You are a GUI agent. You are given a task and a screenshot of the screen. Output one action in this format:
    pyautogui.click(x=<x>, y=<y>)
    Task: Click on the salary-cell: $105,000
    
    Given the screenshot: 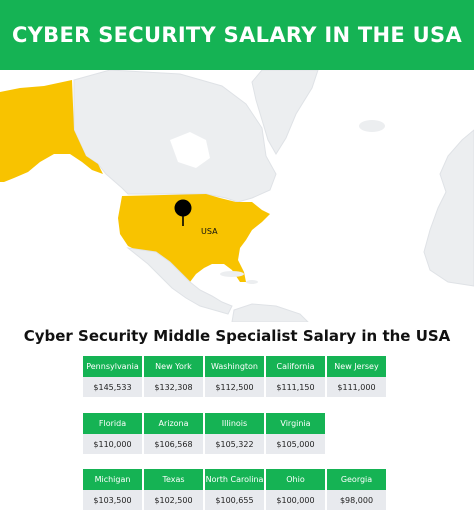 What is the action you would take?
    pyautogui.click(x=295, y=444)
    